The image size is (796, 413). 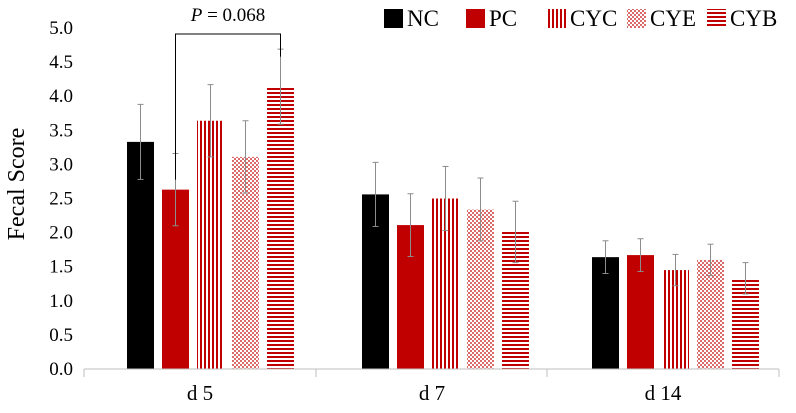 I want to click on legend-label-cye: CYE, so click(x=673, y=18).